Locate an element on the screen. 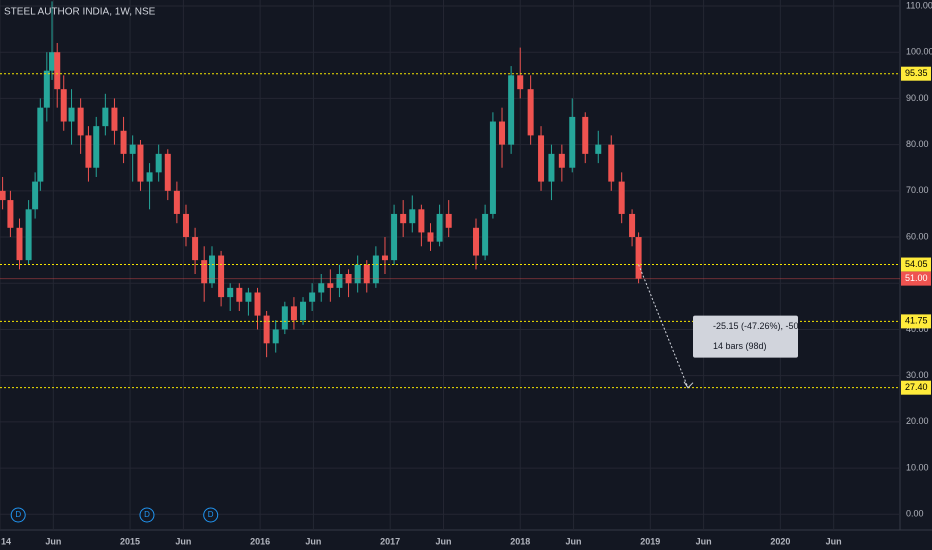 The height and width of the screenshot is (550, 932). x-tick-label: 14 is located at coordinates (6, 541).